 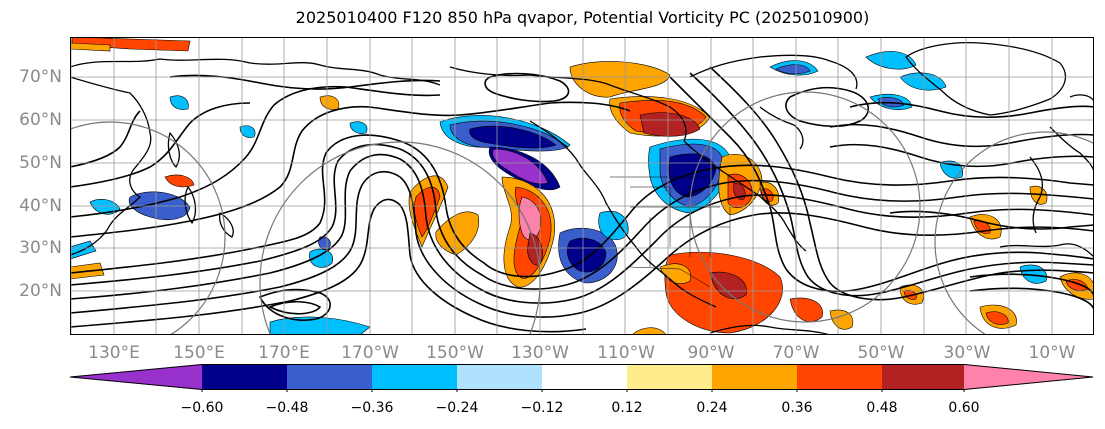 What do you see at coordinates (457, 408) in the screenshot?
I see `colorbar-label-4: −0.24` at bounding box center [457, 408].